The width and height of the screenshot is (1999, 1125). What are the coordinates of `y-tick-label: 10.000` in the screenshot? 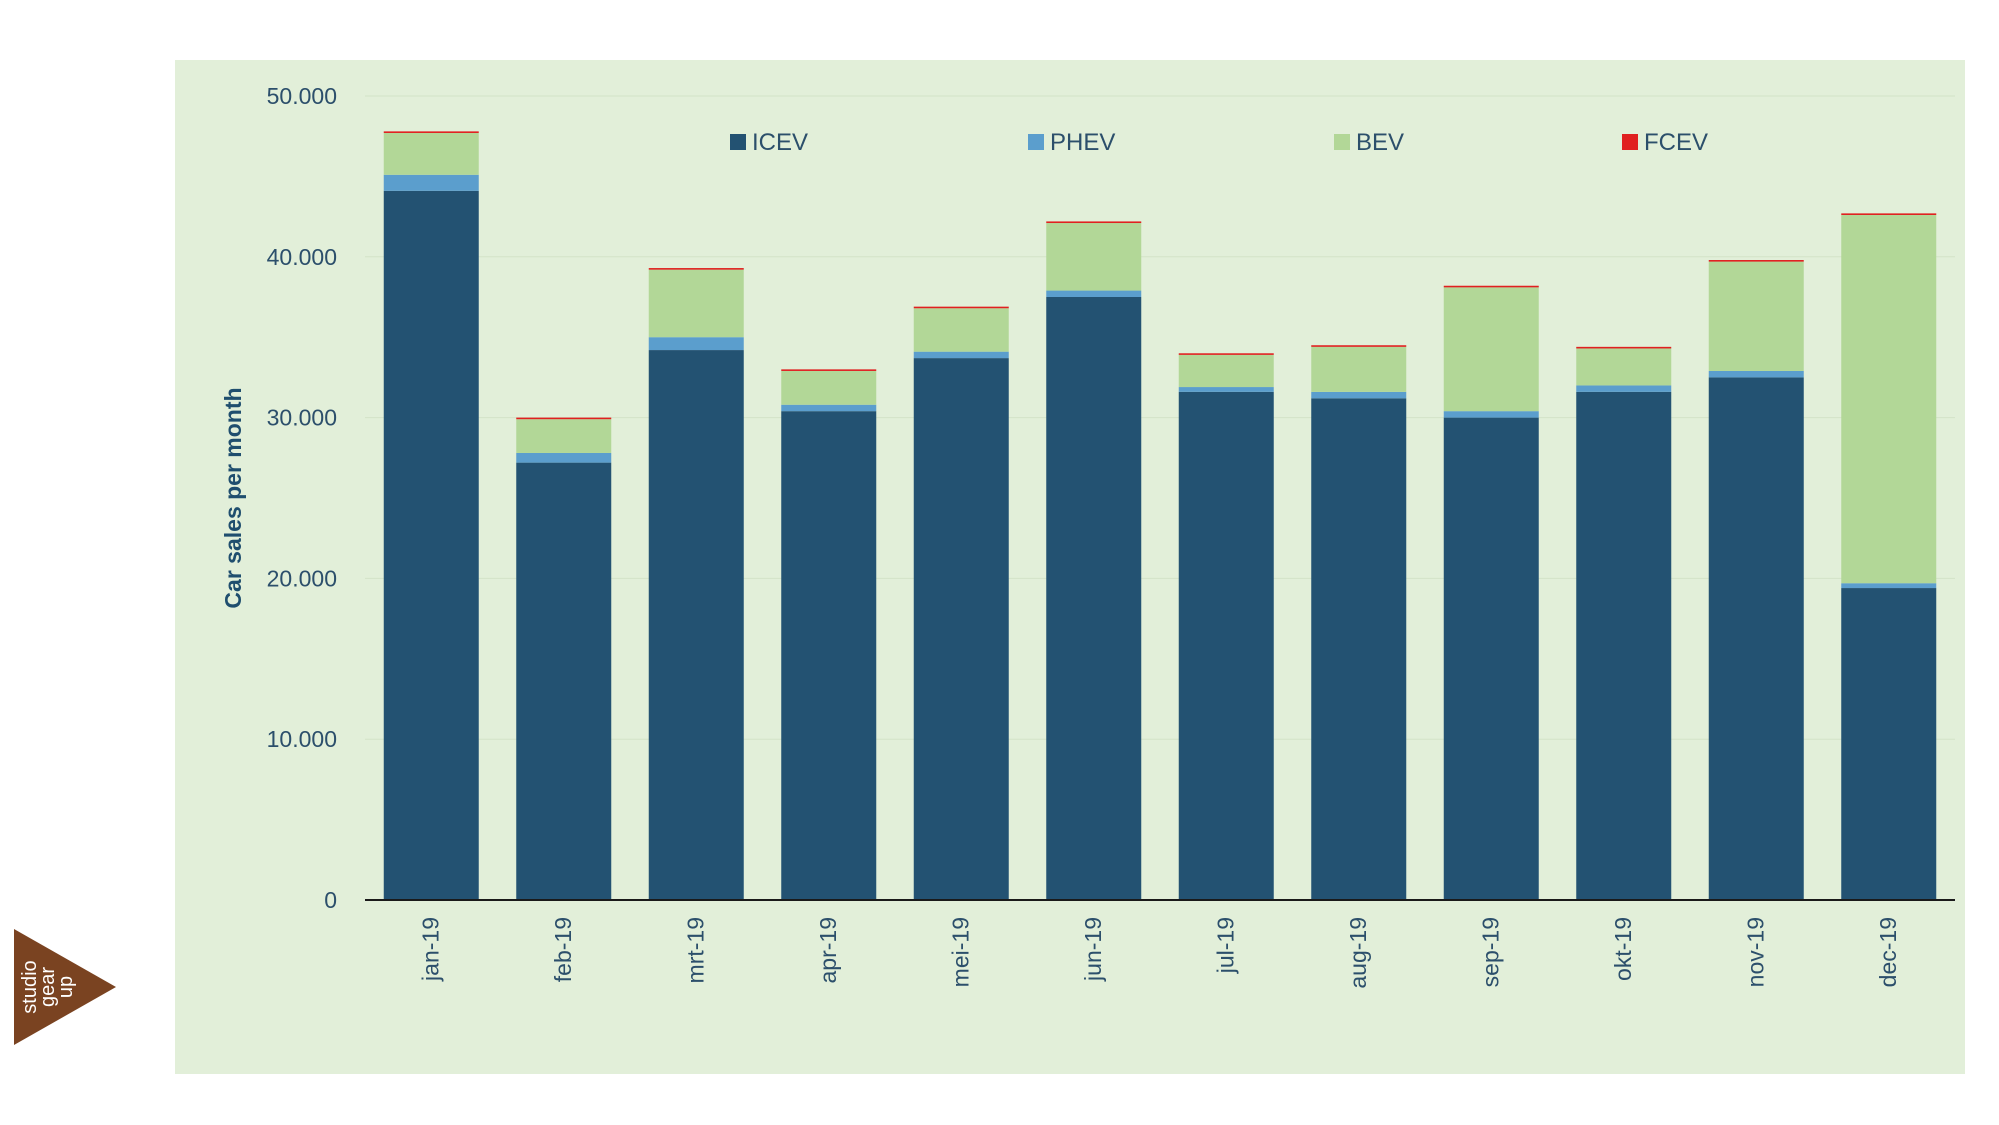 It's located at (302, 739).